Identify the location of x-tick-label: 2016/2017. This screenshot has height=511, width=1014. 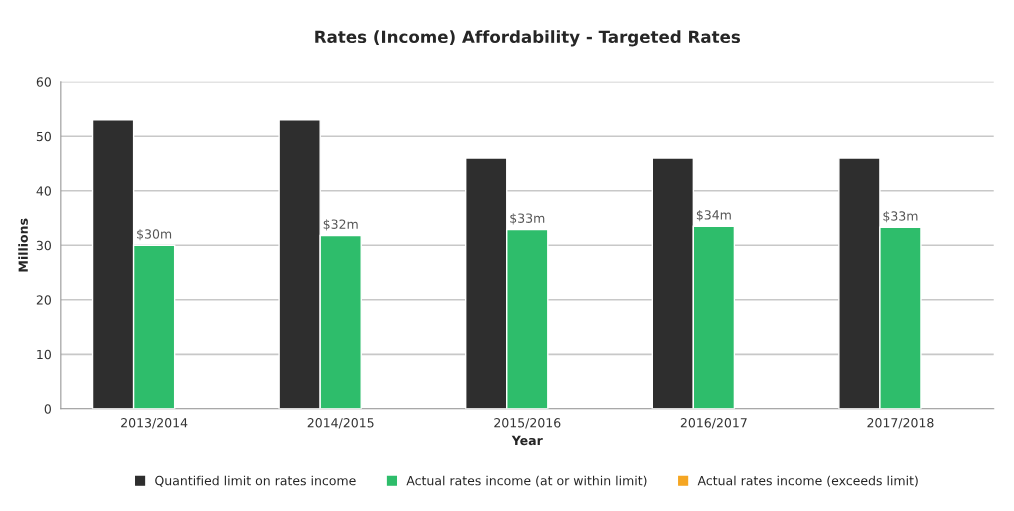
(713, 423).